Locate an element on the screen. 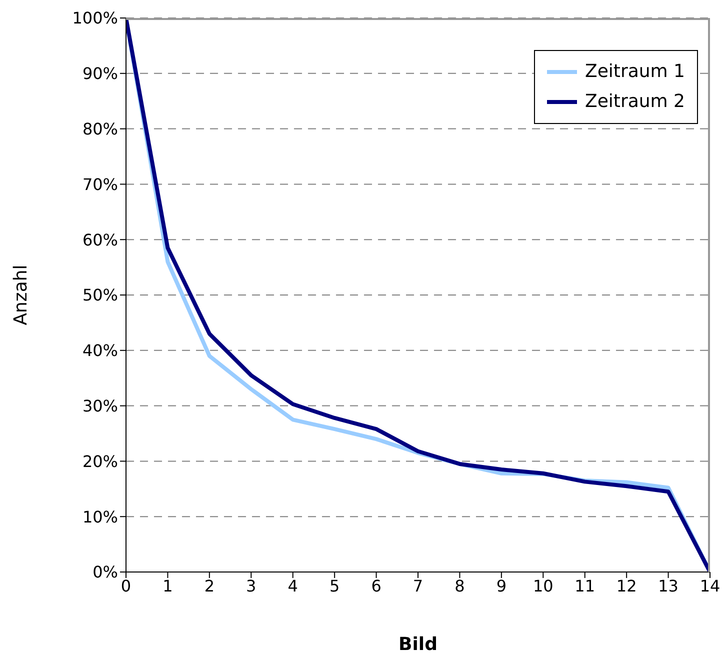 Image resolution: width=723 pixels, height=662 pixels. x-tick-label: 11 is located at coordinates (585, 586).